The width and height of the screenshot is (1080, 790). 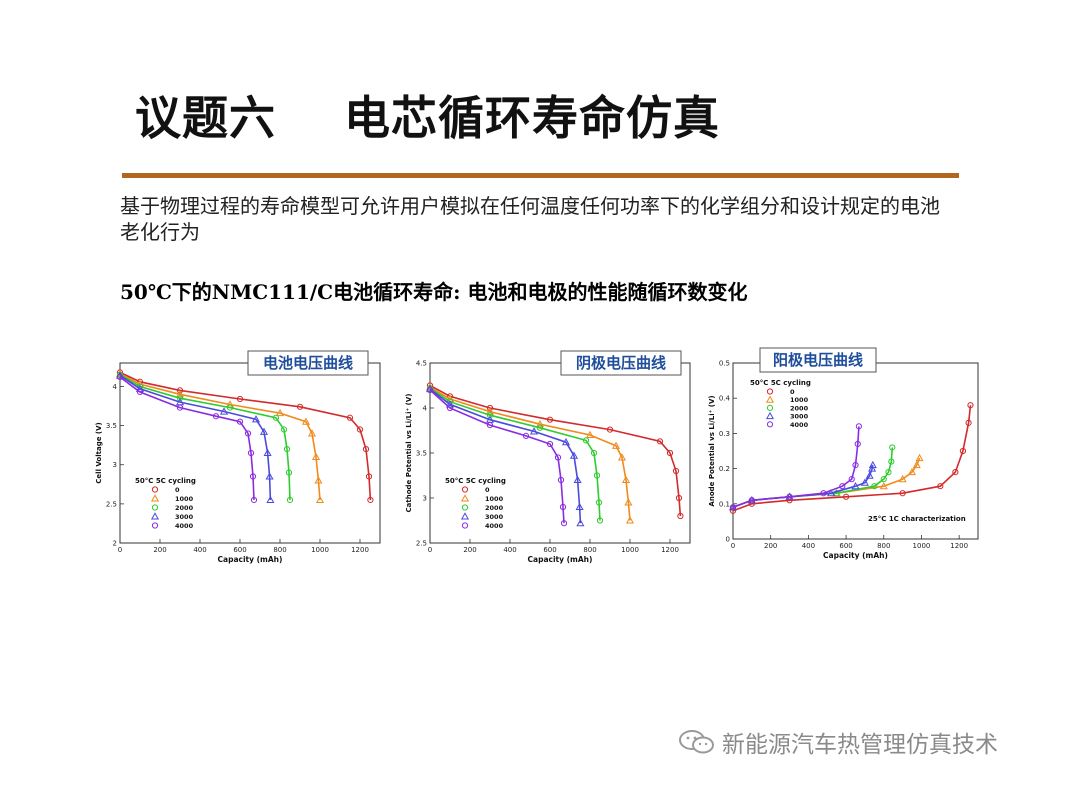 What do you see at coordinates (724, 434) in the screenshot?
I see `y-tick-label: 0.3` at bounding box center [724, 434].